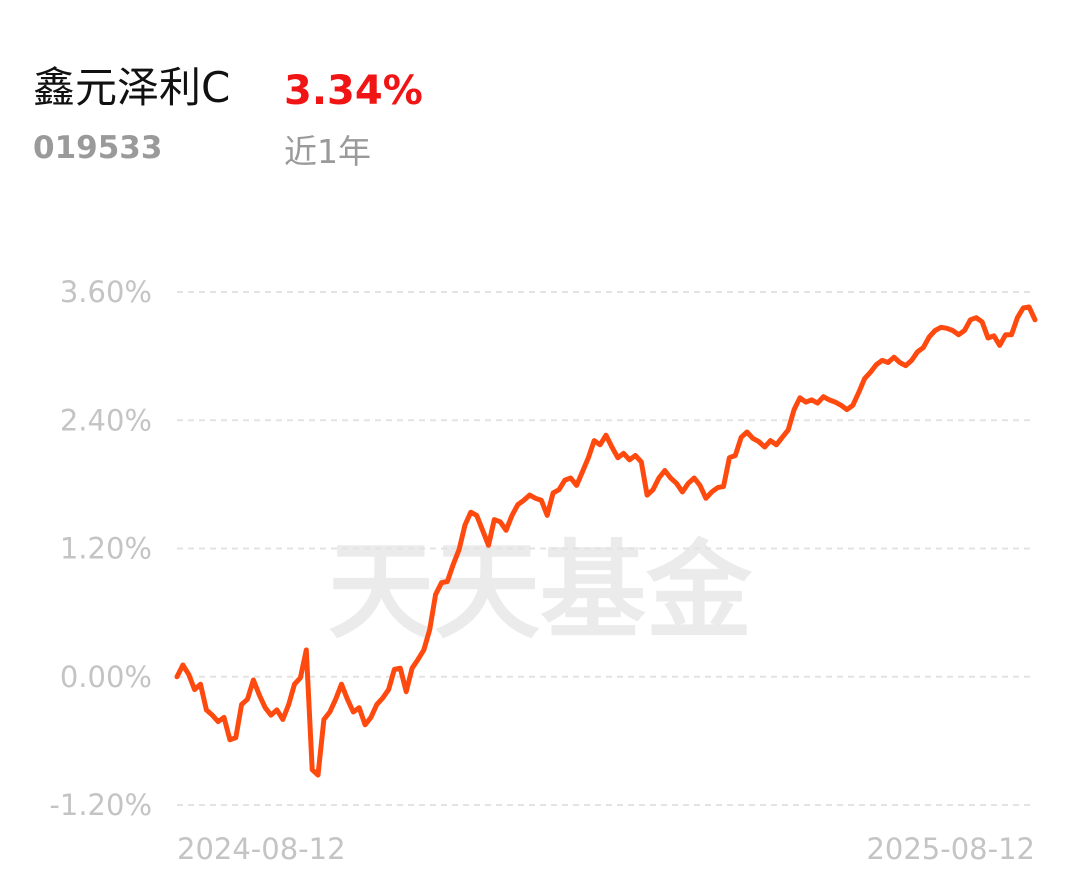 The width and height of the screenshot is (1080, 881). What do you see at coordinates (106, 292) in the screenshot?
I see `y-tick-label: 3.60%` at bounding box center [106, 292].